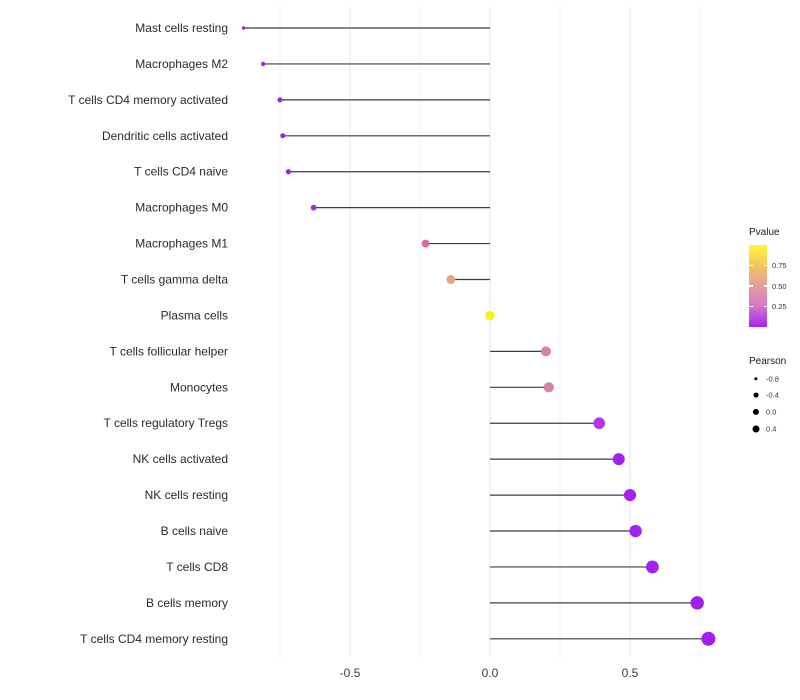 The height and width of the screenshot is (700, 800). Describe the element at coordinates (764, 232) in the screenshot. I see `pvalue-legend-title: Pvalue` at that location.